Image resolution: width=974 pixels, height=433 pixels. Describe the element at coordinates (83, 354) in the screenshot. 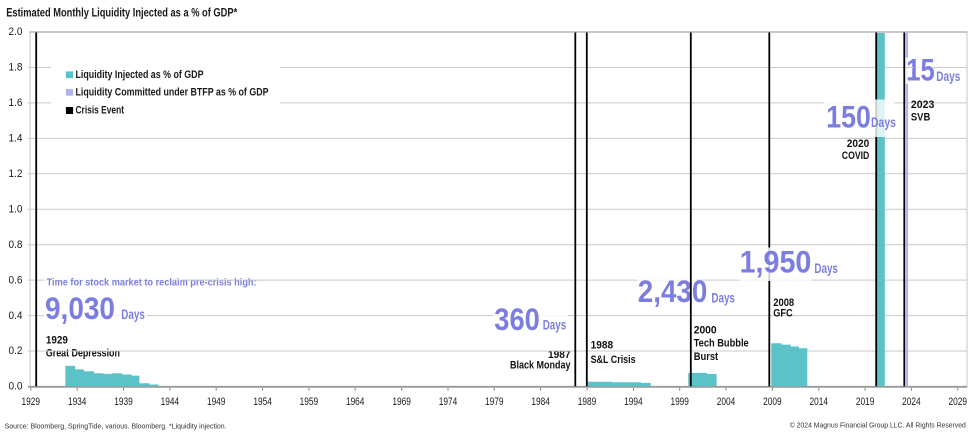

I see `svg-text: Great Depression` at that location.